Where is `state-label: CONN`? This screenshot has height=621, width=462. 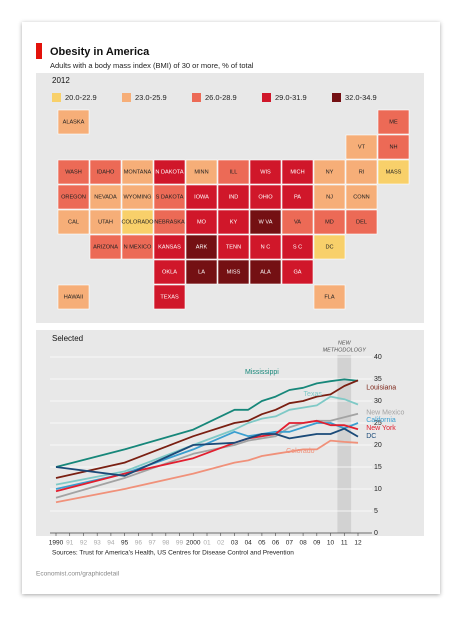
state-label: CONN is located at coordinates (361, 197).